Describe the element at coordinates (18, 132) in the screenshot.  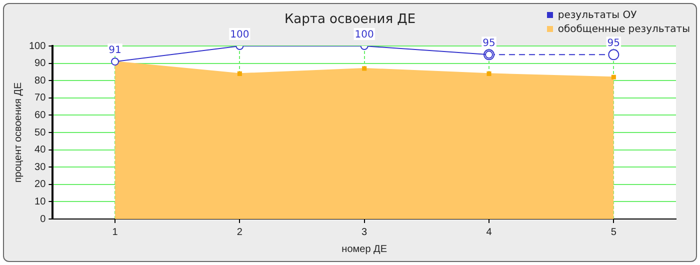
I see `y-axis-title: процент освоения ДЕ` at that location.